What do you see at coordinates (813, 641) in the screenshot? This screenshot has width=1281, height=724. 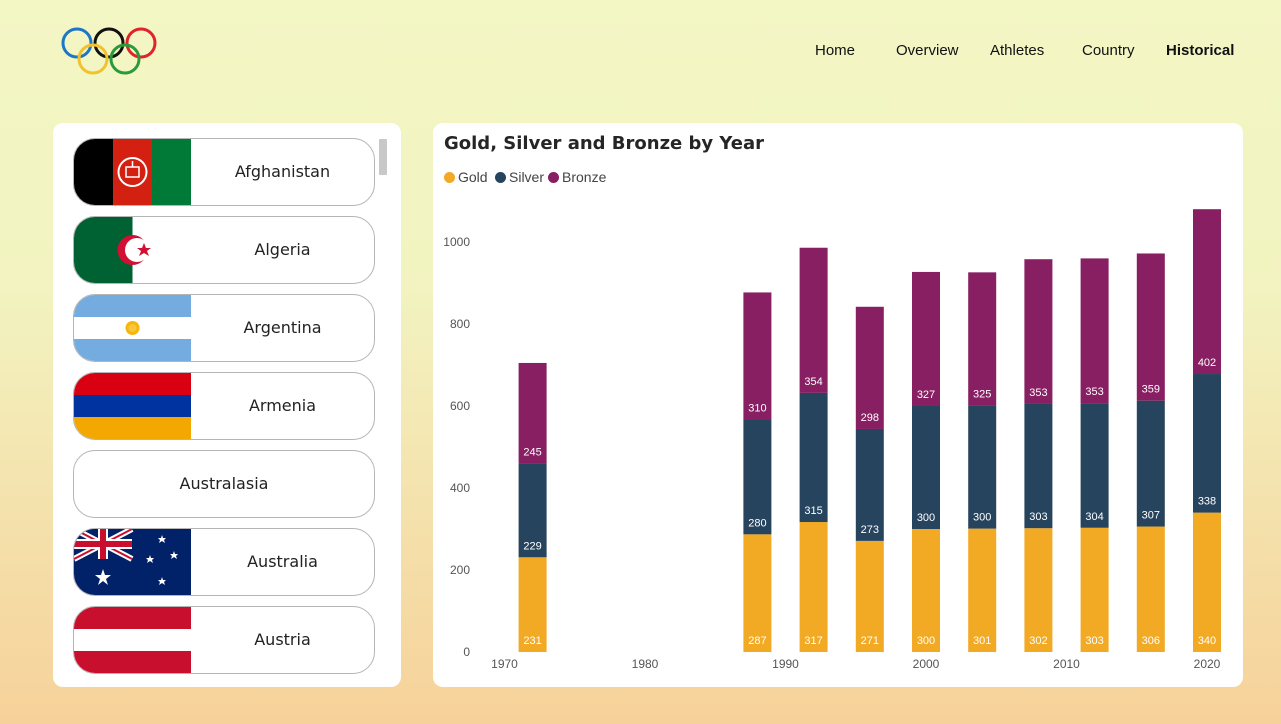 I see `data-label-gold: 317` at bounding box center [813, 641].